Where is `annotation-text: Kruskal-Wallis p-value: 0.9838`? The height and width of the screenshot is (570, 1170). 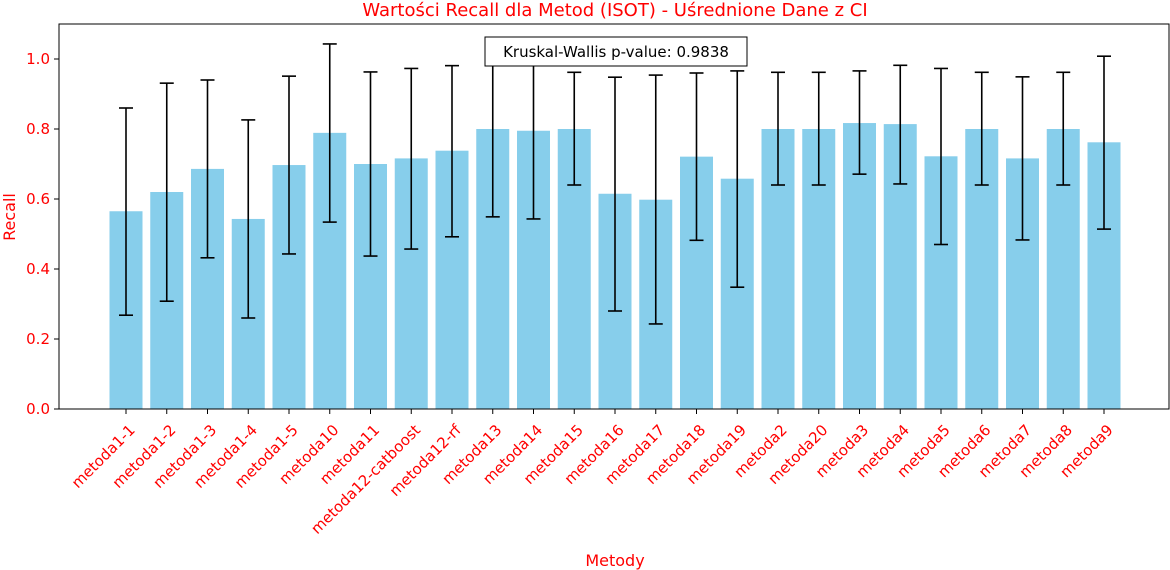
annotation-text: Kruskal-Wallis p-value: 0.9838 is located at coordinates (616, 52).